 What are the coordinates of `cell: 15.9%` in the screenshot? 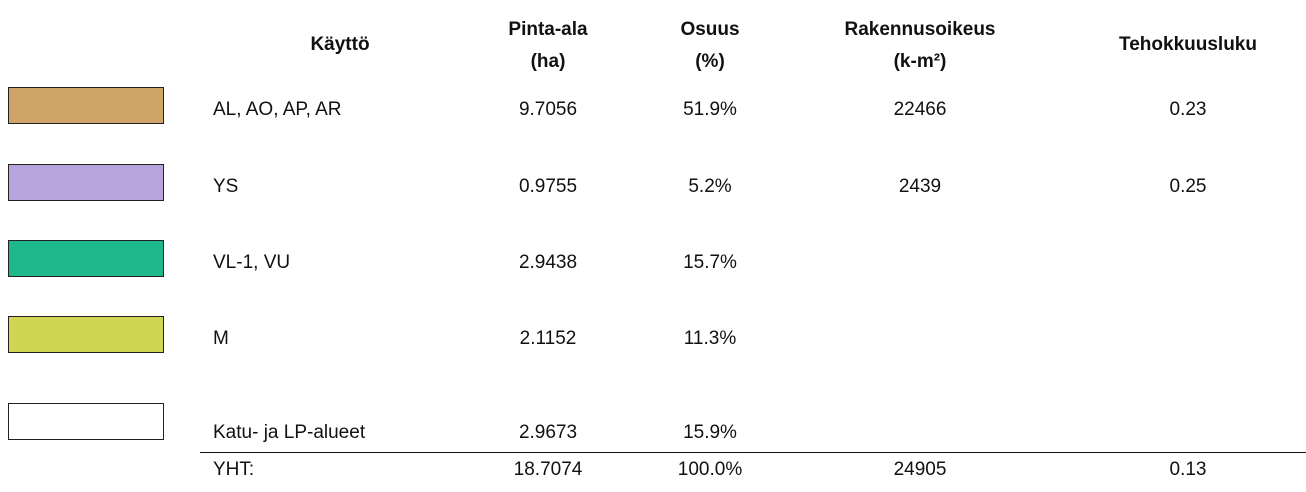 It's located at (710, 432).